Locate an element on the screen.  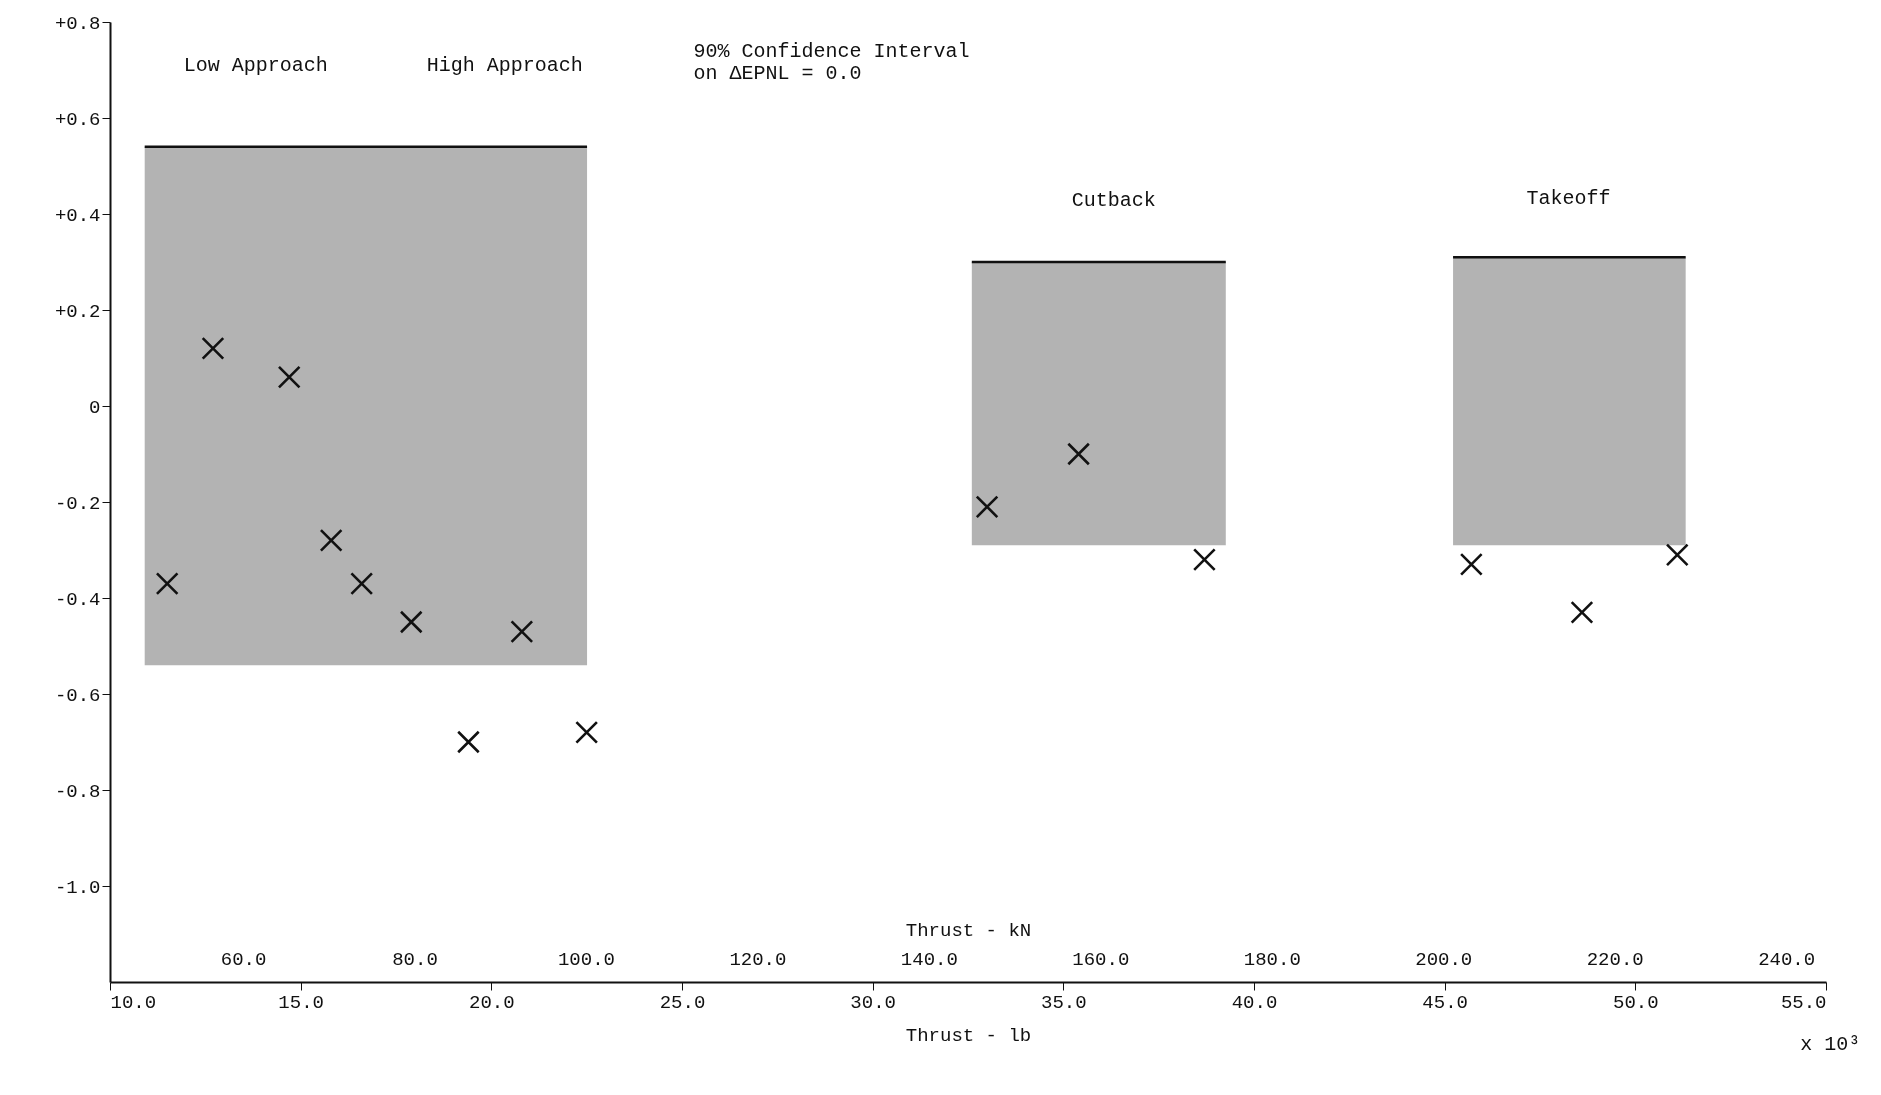
y-tick-label: -0.8 is located at coordinates (77, 791).